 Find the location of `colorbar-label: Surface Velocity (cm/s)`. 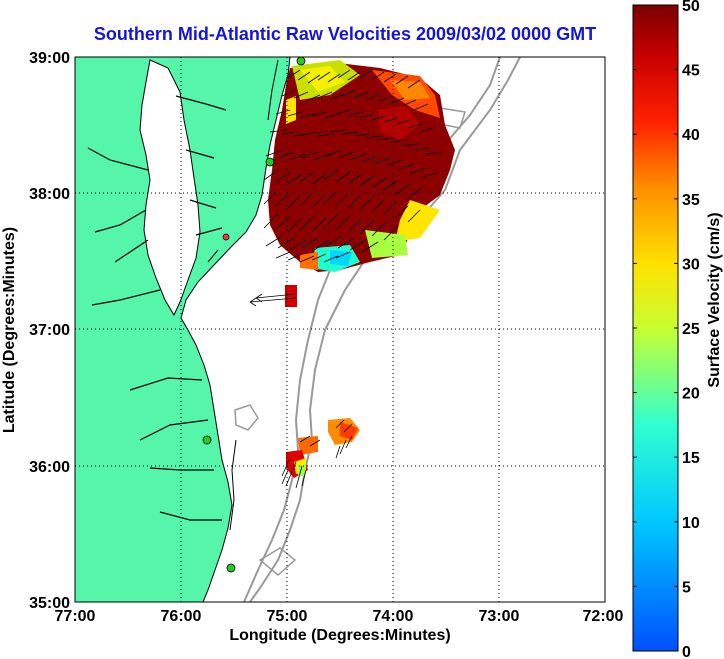

colorbar-label: Surface Velocity (cm/s) is located at coordinates (714, 299).